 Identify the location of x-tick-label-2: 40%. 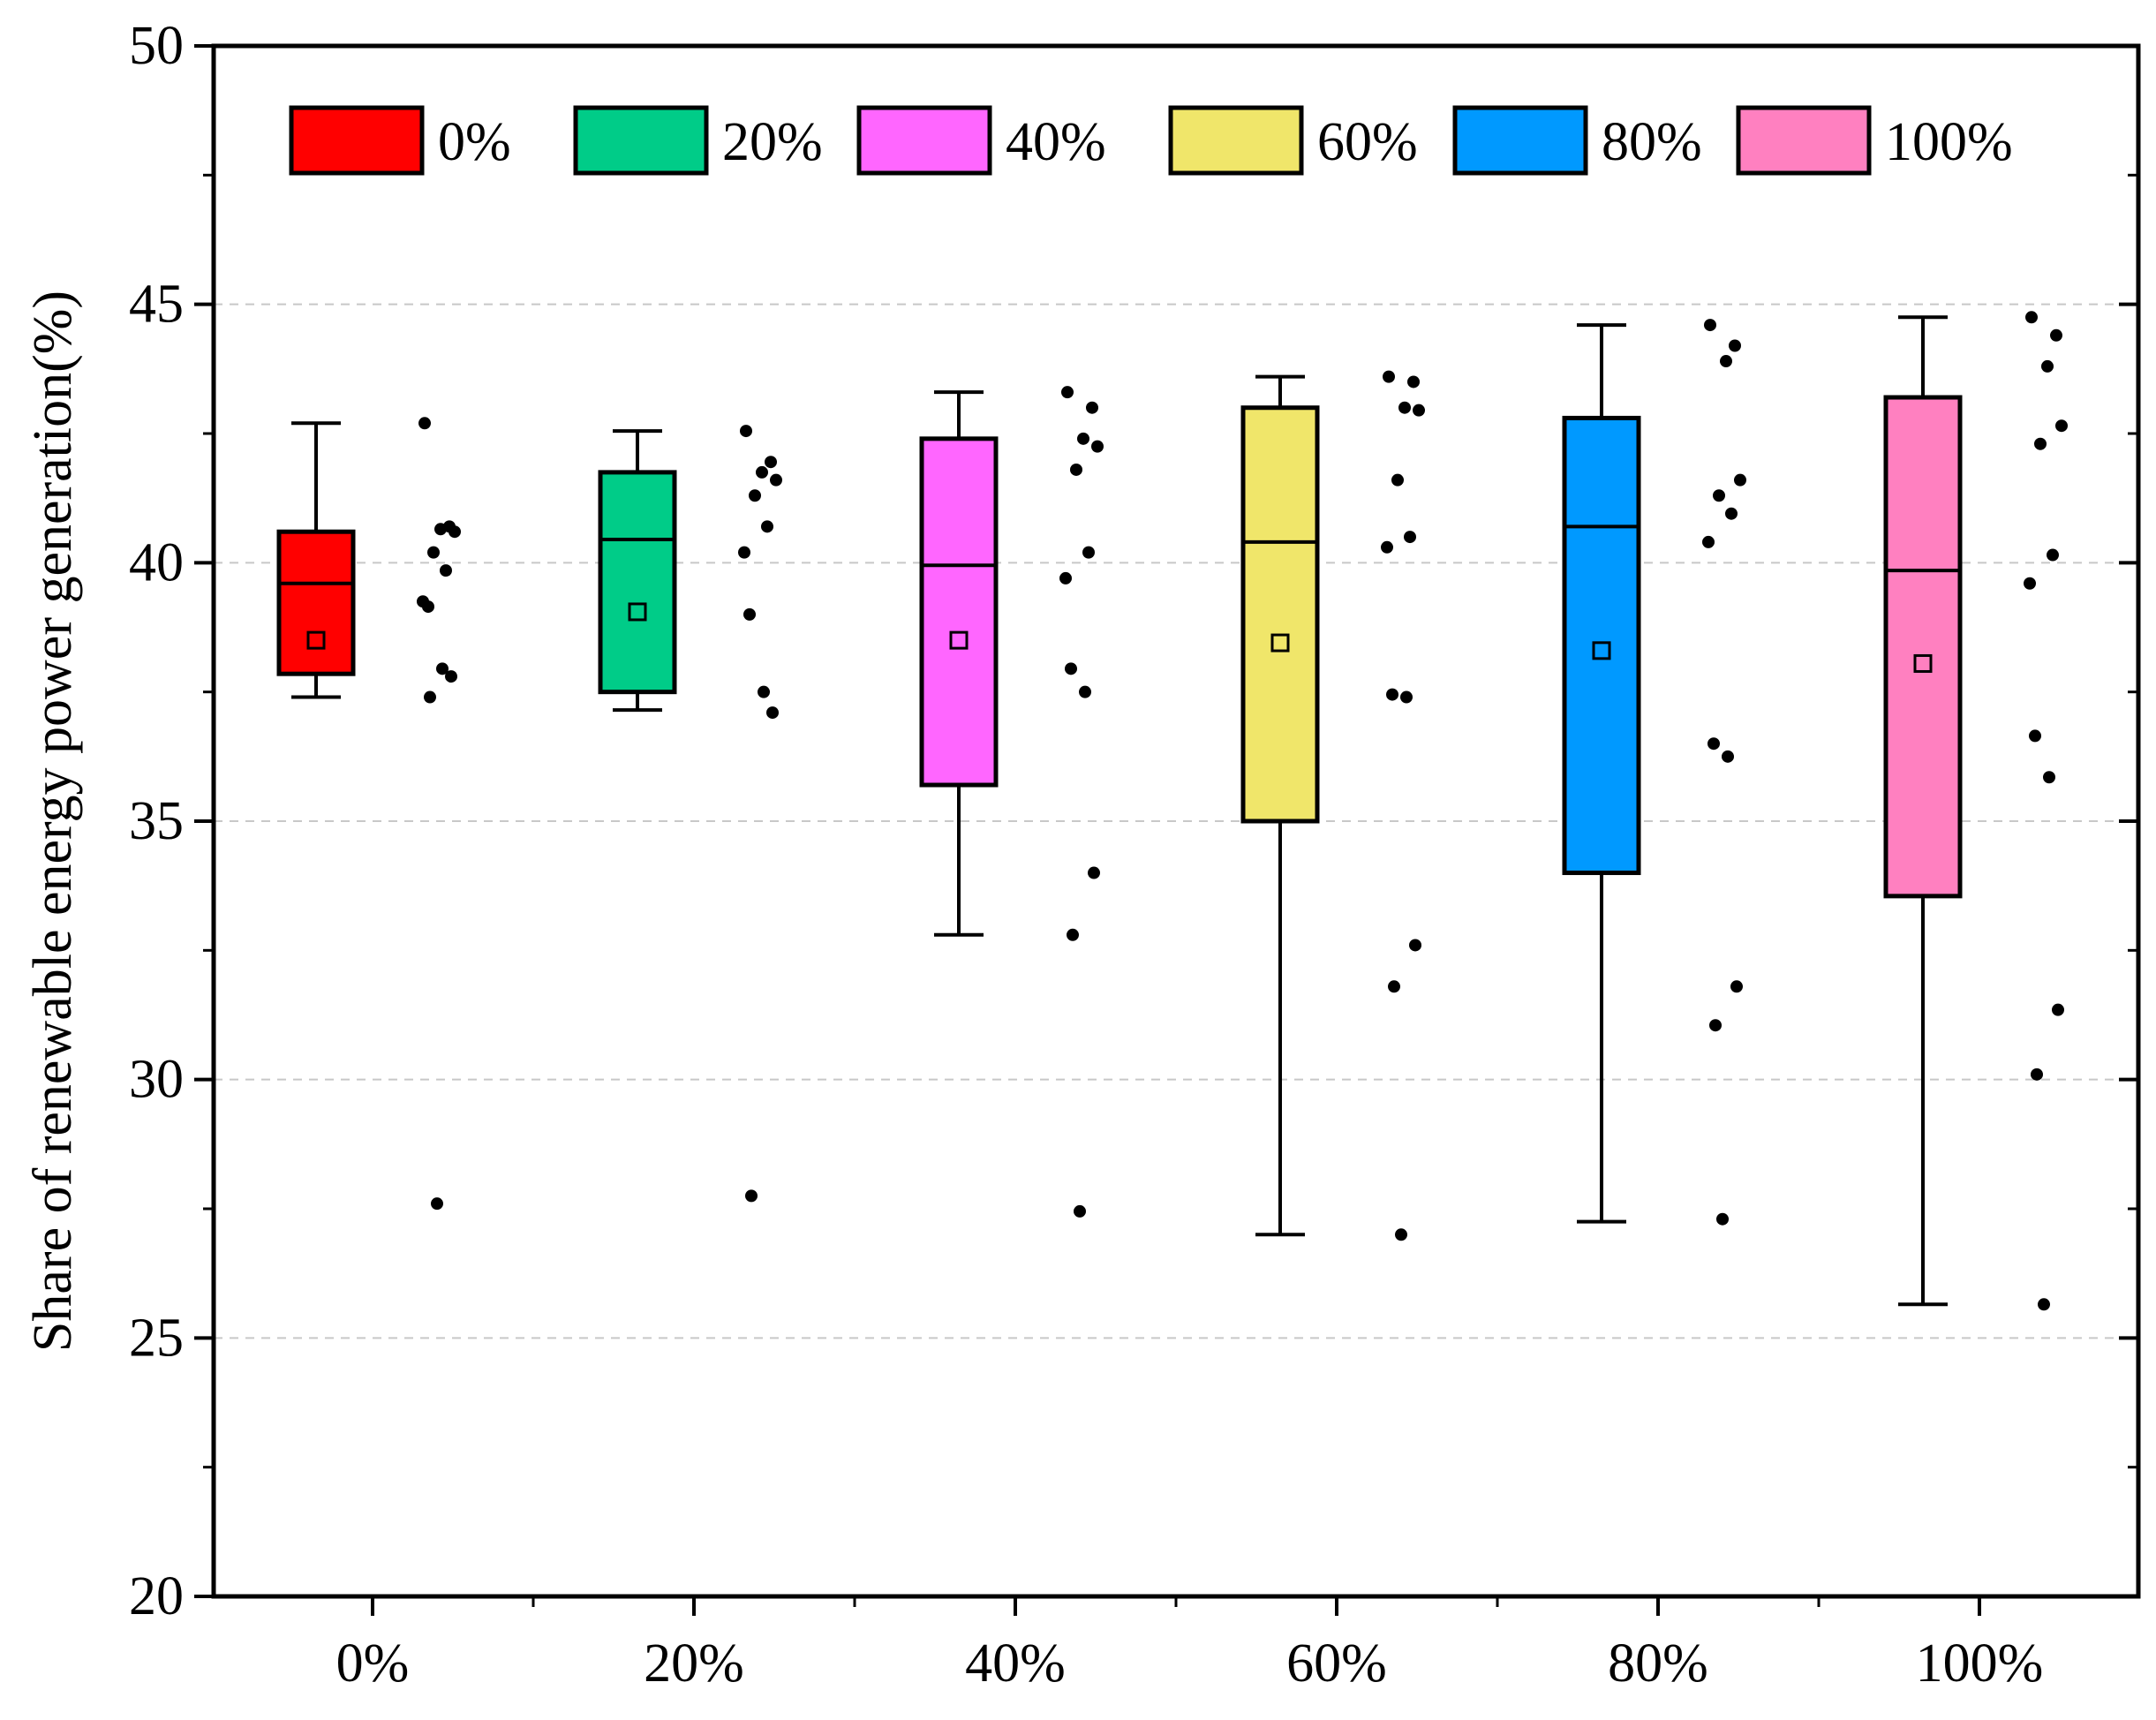
(1015, 1663).